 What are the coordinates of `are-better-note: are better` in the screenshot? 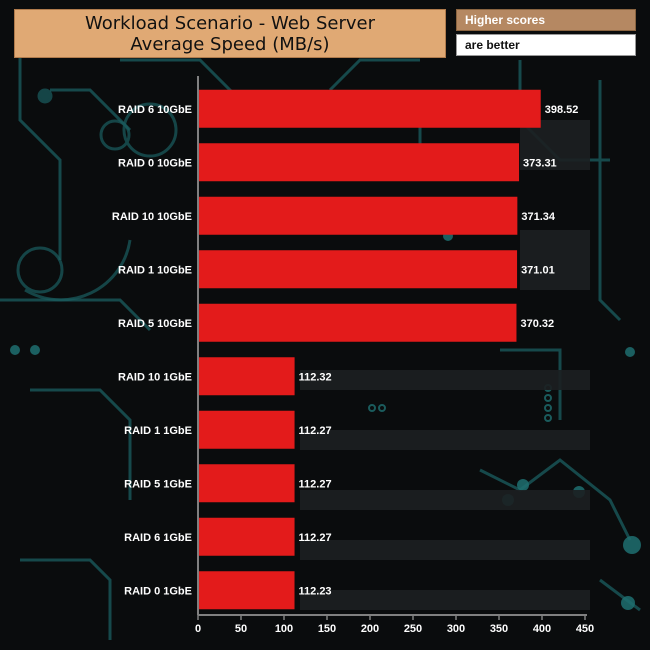 It's located at (546, 45).